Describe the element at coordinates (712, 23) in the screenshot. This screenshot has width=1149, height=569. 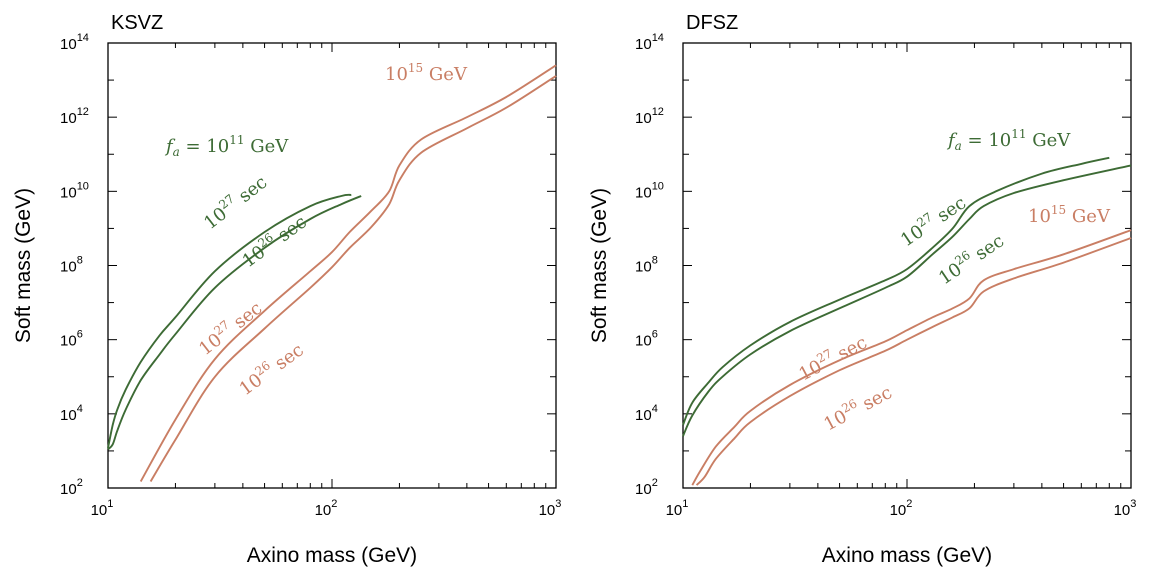
I see `panel-title: DFSZ` at that location.